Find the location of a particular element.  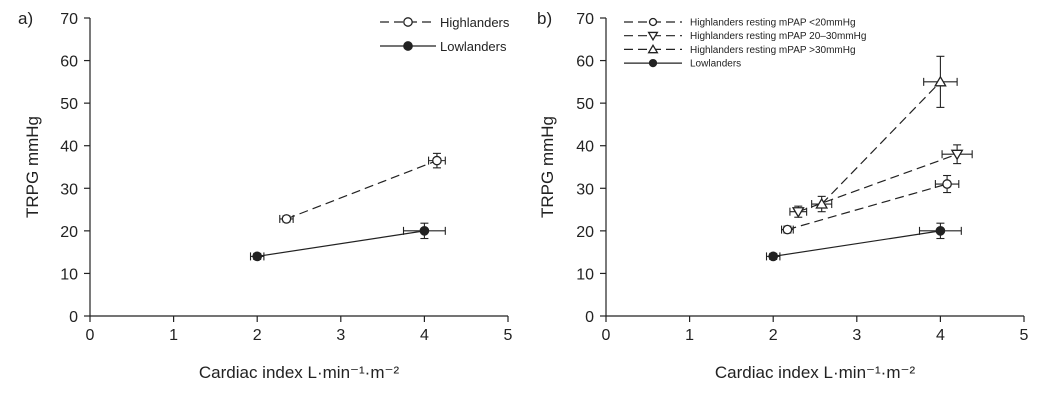

panel-b-y-tick-label: 40 is located at coordinates (585, 147).